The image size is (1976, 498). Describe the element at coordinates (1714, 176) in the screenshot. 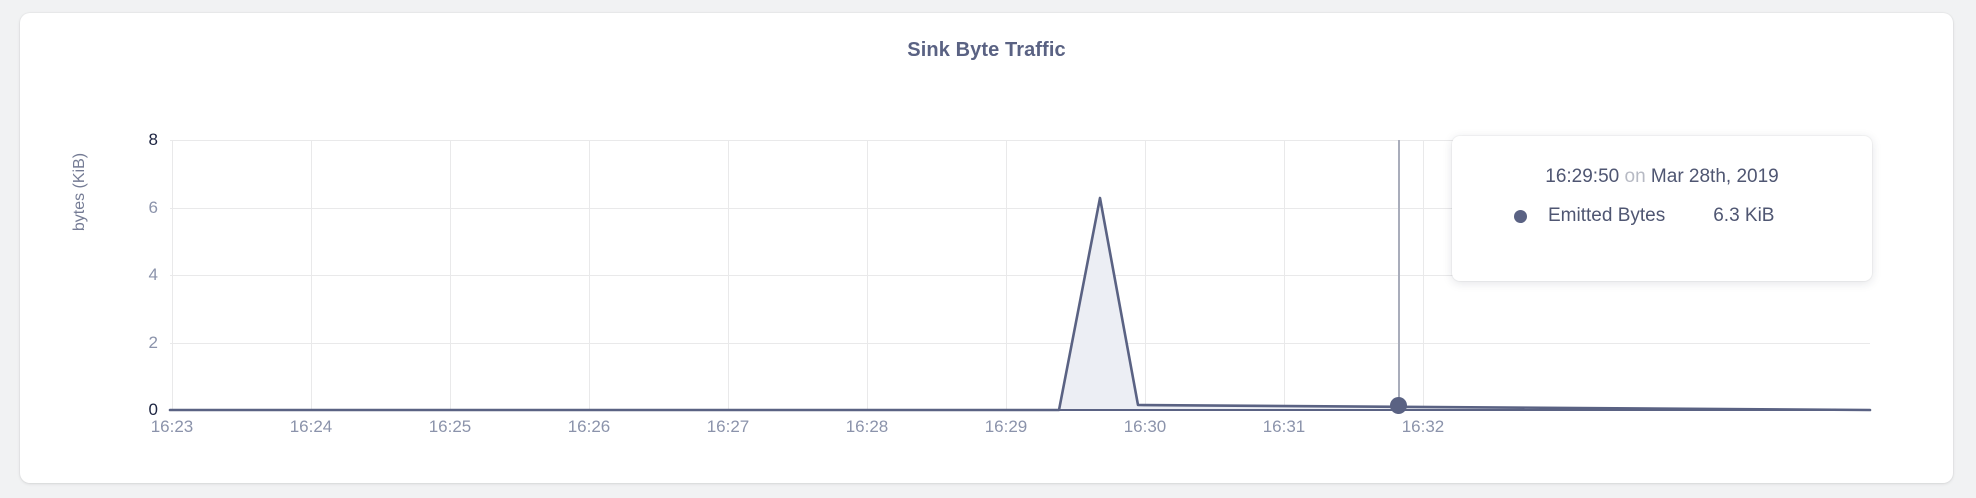

I see `tooltip-date: Mar 28th, 2019` at that location.